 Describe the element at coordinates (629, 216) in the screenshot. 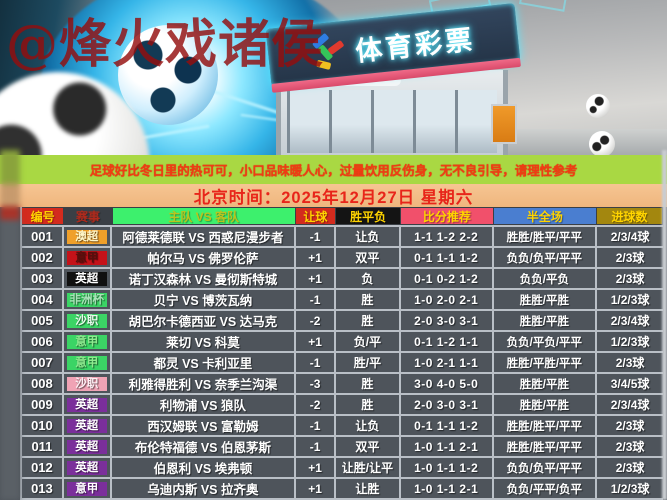

I see `header-goals: 进球数` at that location.